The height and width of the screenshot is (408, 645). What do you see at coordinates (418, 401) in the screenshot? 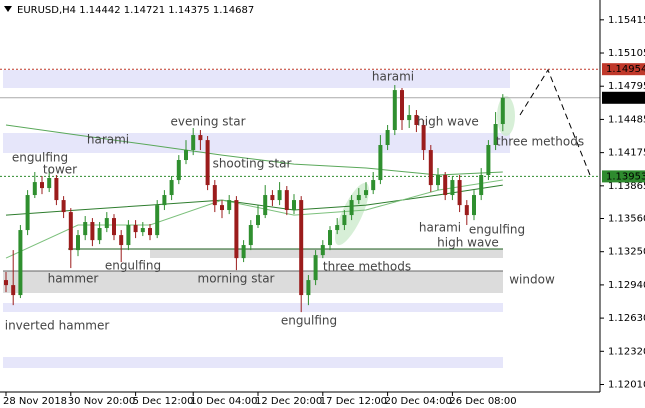
I see `x-tick-label: 20 Dec 04:00` at bounding box center [418, 401].